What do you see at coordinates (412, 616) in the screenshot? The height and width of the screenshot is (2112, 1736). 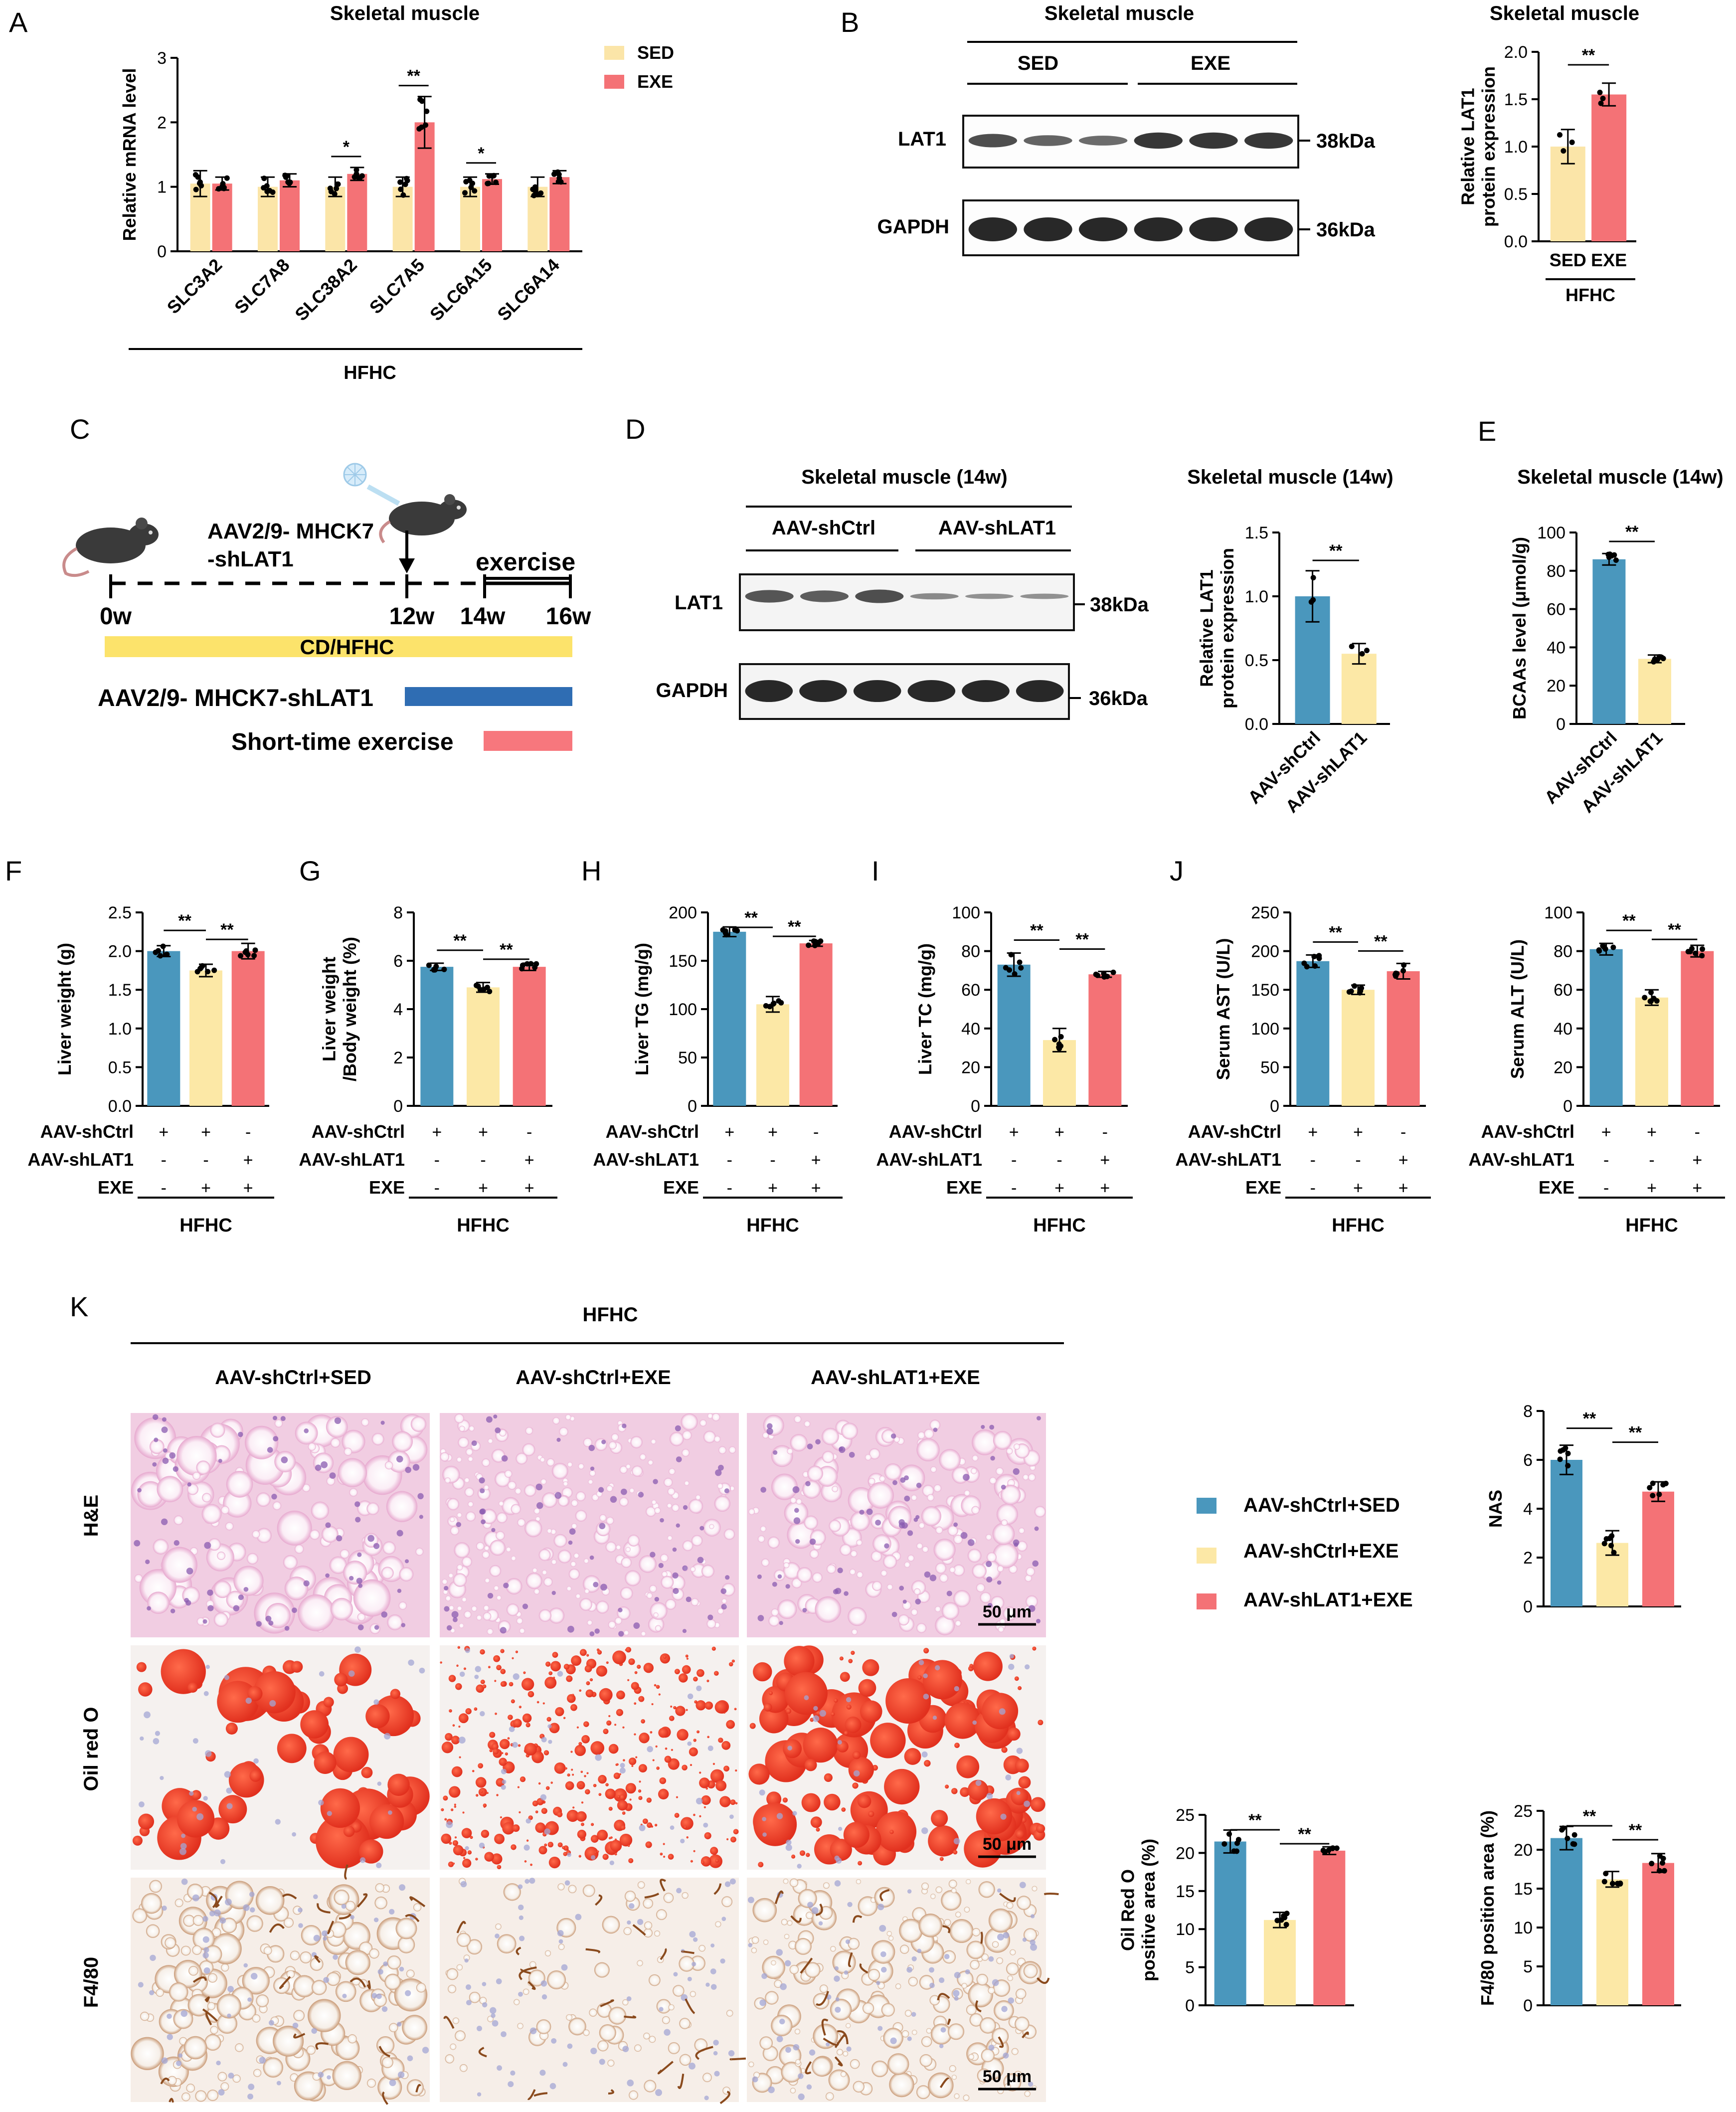 I see `timepoint-12w: 12w` at bounding box center [412, 616].